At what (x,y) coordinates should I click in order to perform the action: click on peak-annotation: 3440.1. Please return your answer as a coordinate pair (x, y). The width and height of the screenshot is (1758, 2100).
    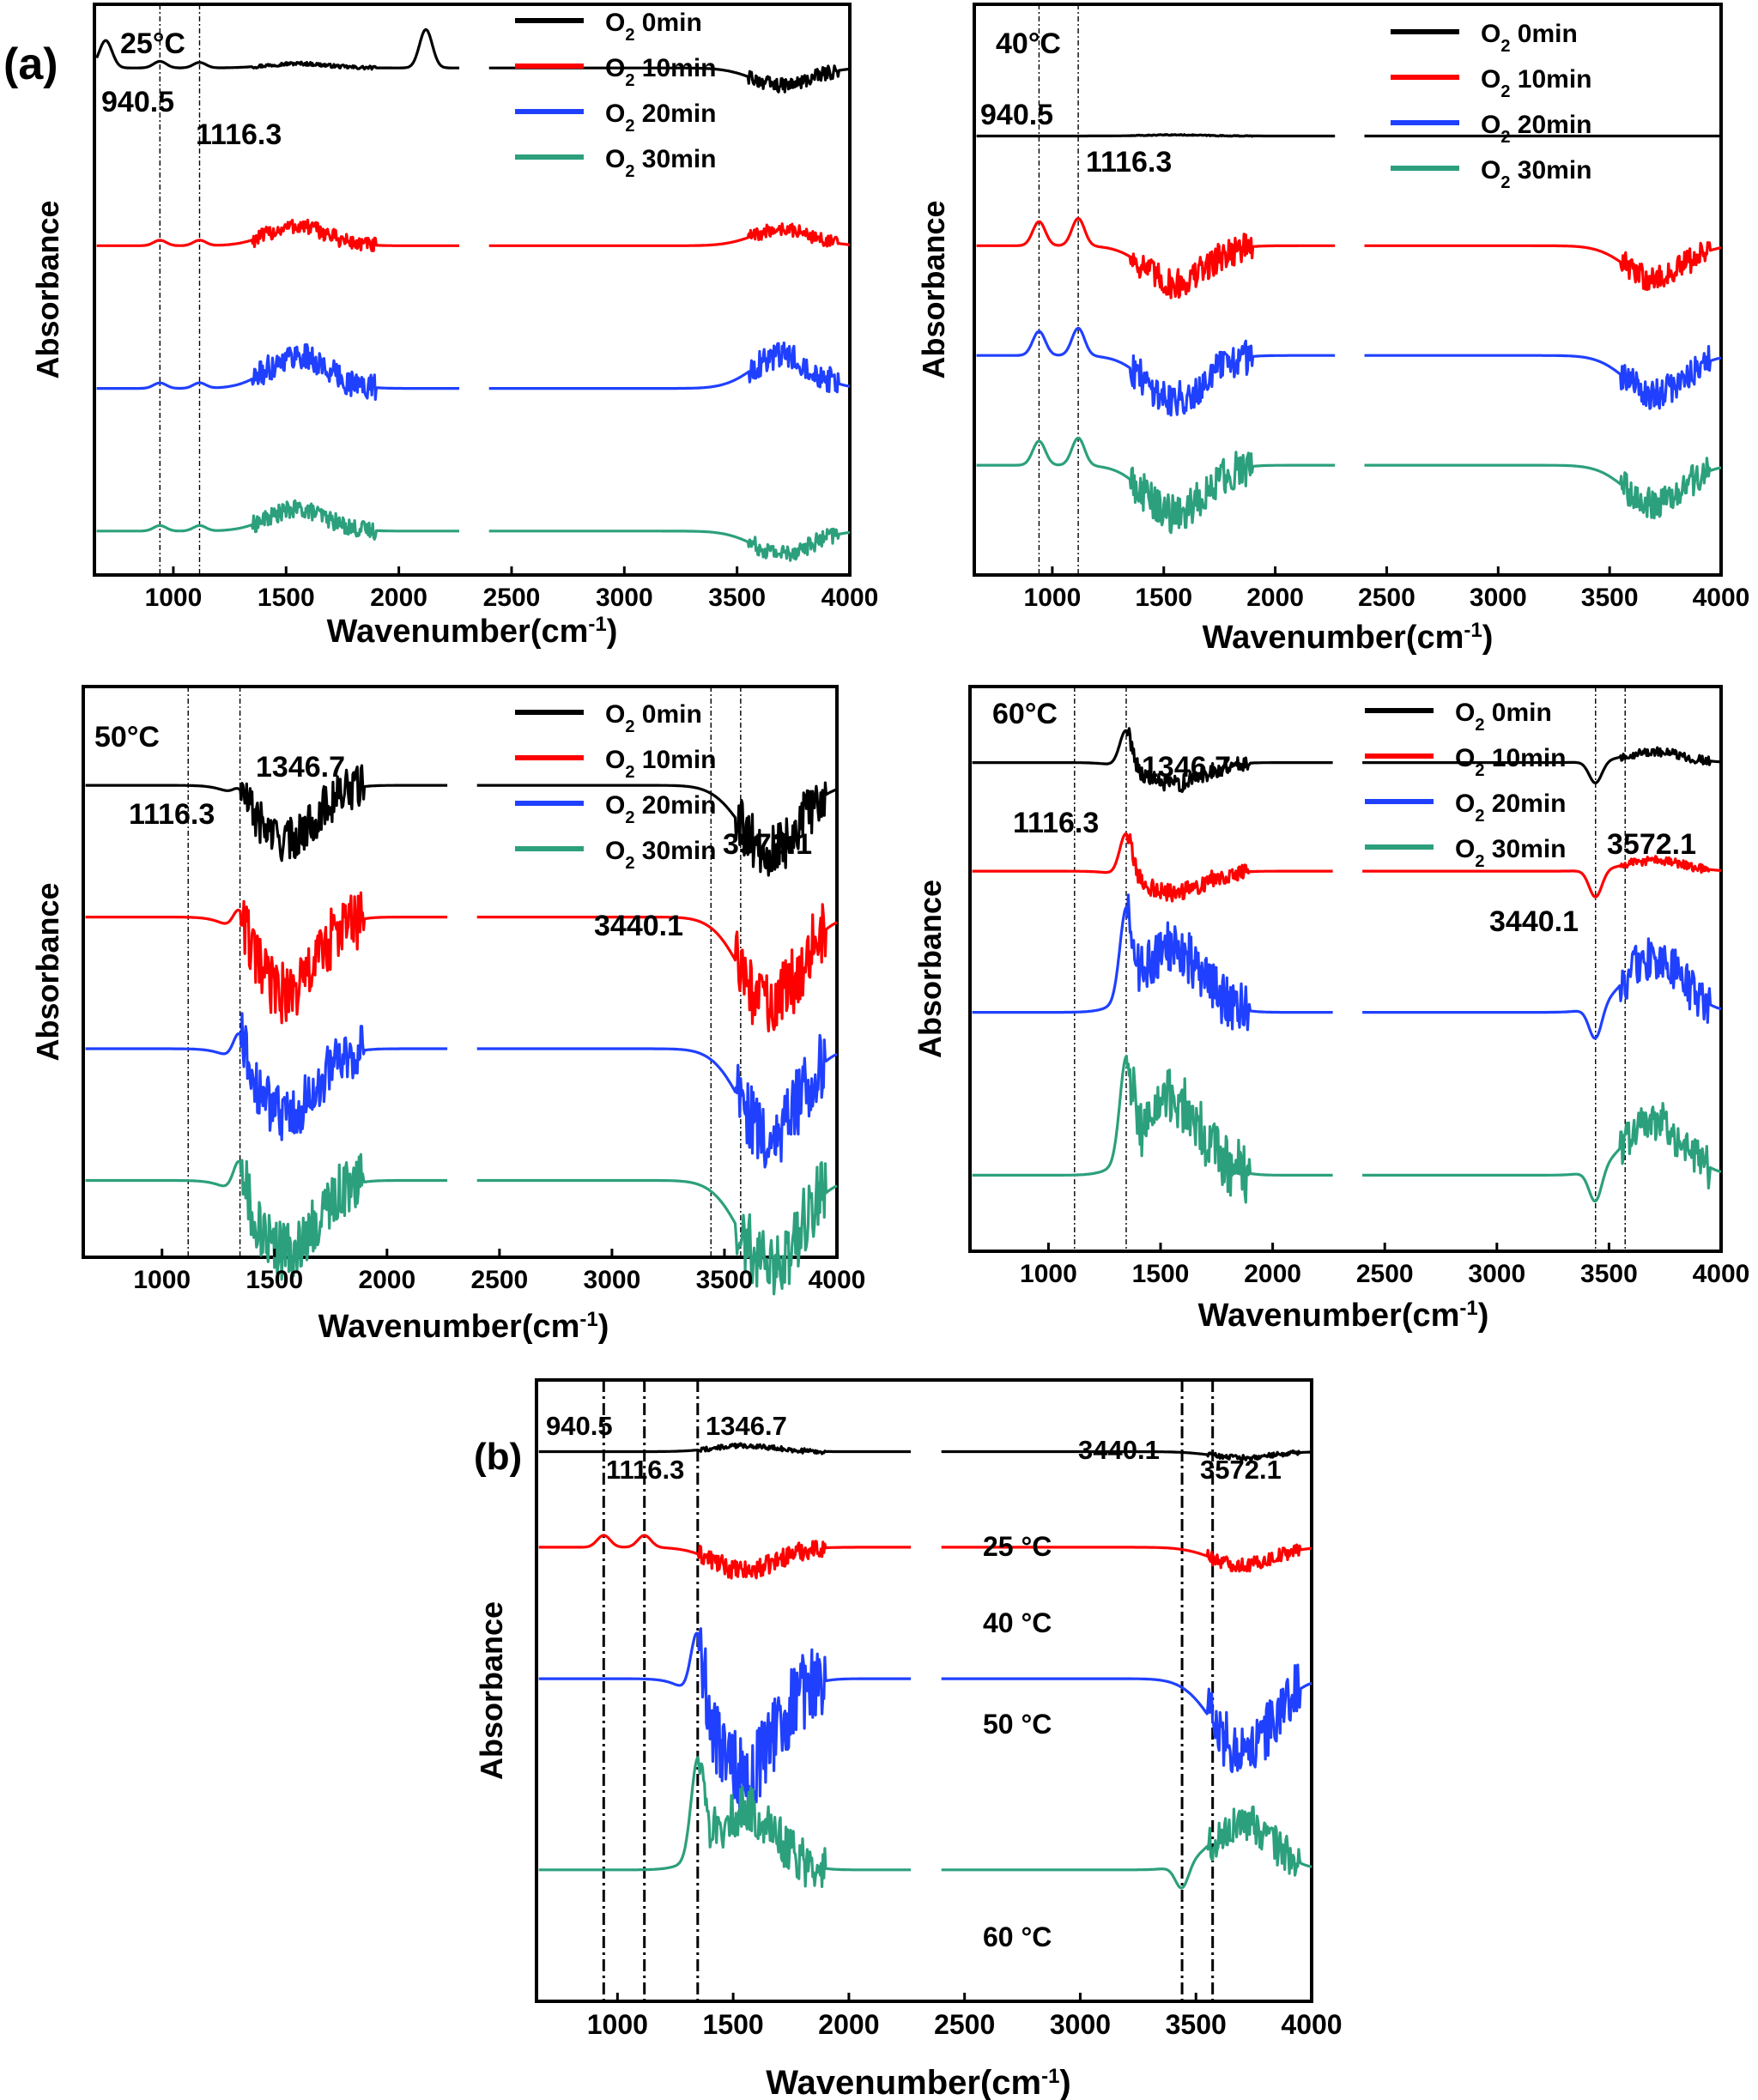
    Looking at the image, I should click on (1119, 1450).